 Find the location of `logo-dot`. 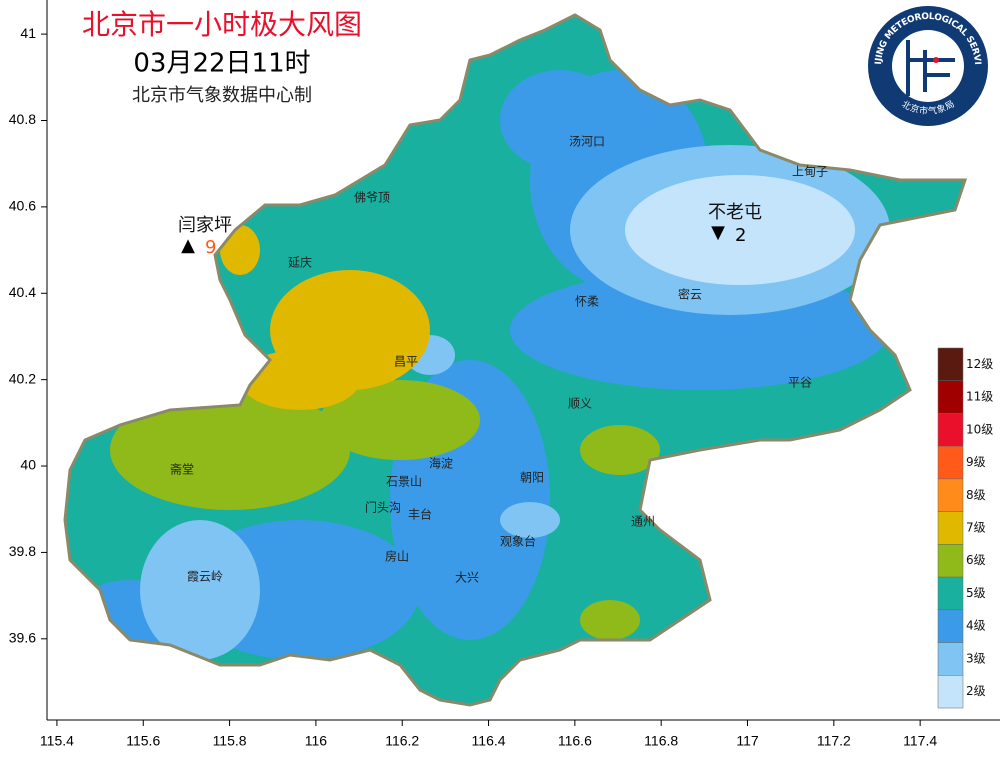

logo-dot is located at coordinates (936, 60).